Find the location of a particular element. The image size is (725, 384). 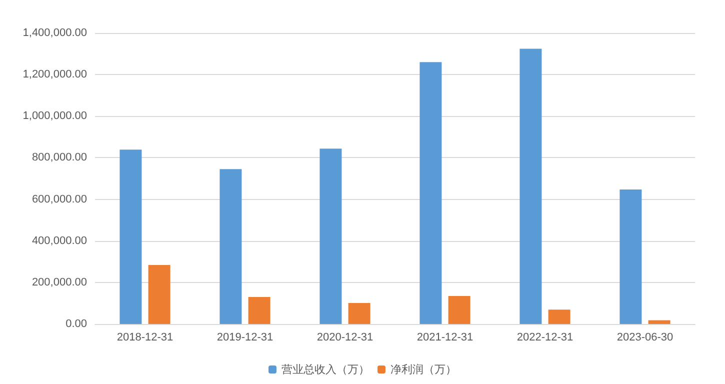

x-tick-label: 2018-12-31 is located at coordinates (145, 338).